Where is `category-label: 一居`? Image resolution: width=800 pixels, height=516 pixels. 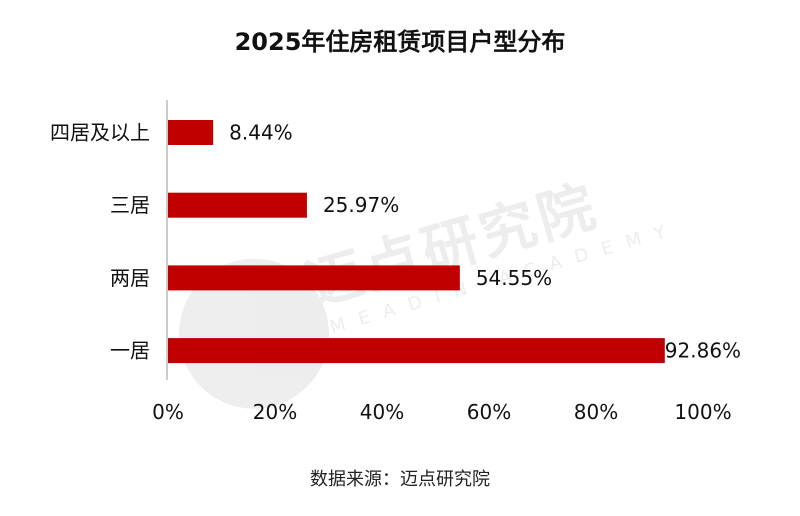
category-label: 一居 is located at coordinates (130, 351).